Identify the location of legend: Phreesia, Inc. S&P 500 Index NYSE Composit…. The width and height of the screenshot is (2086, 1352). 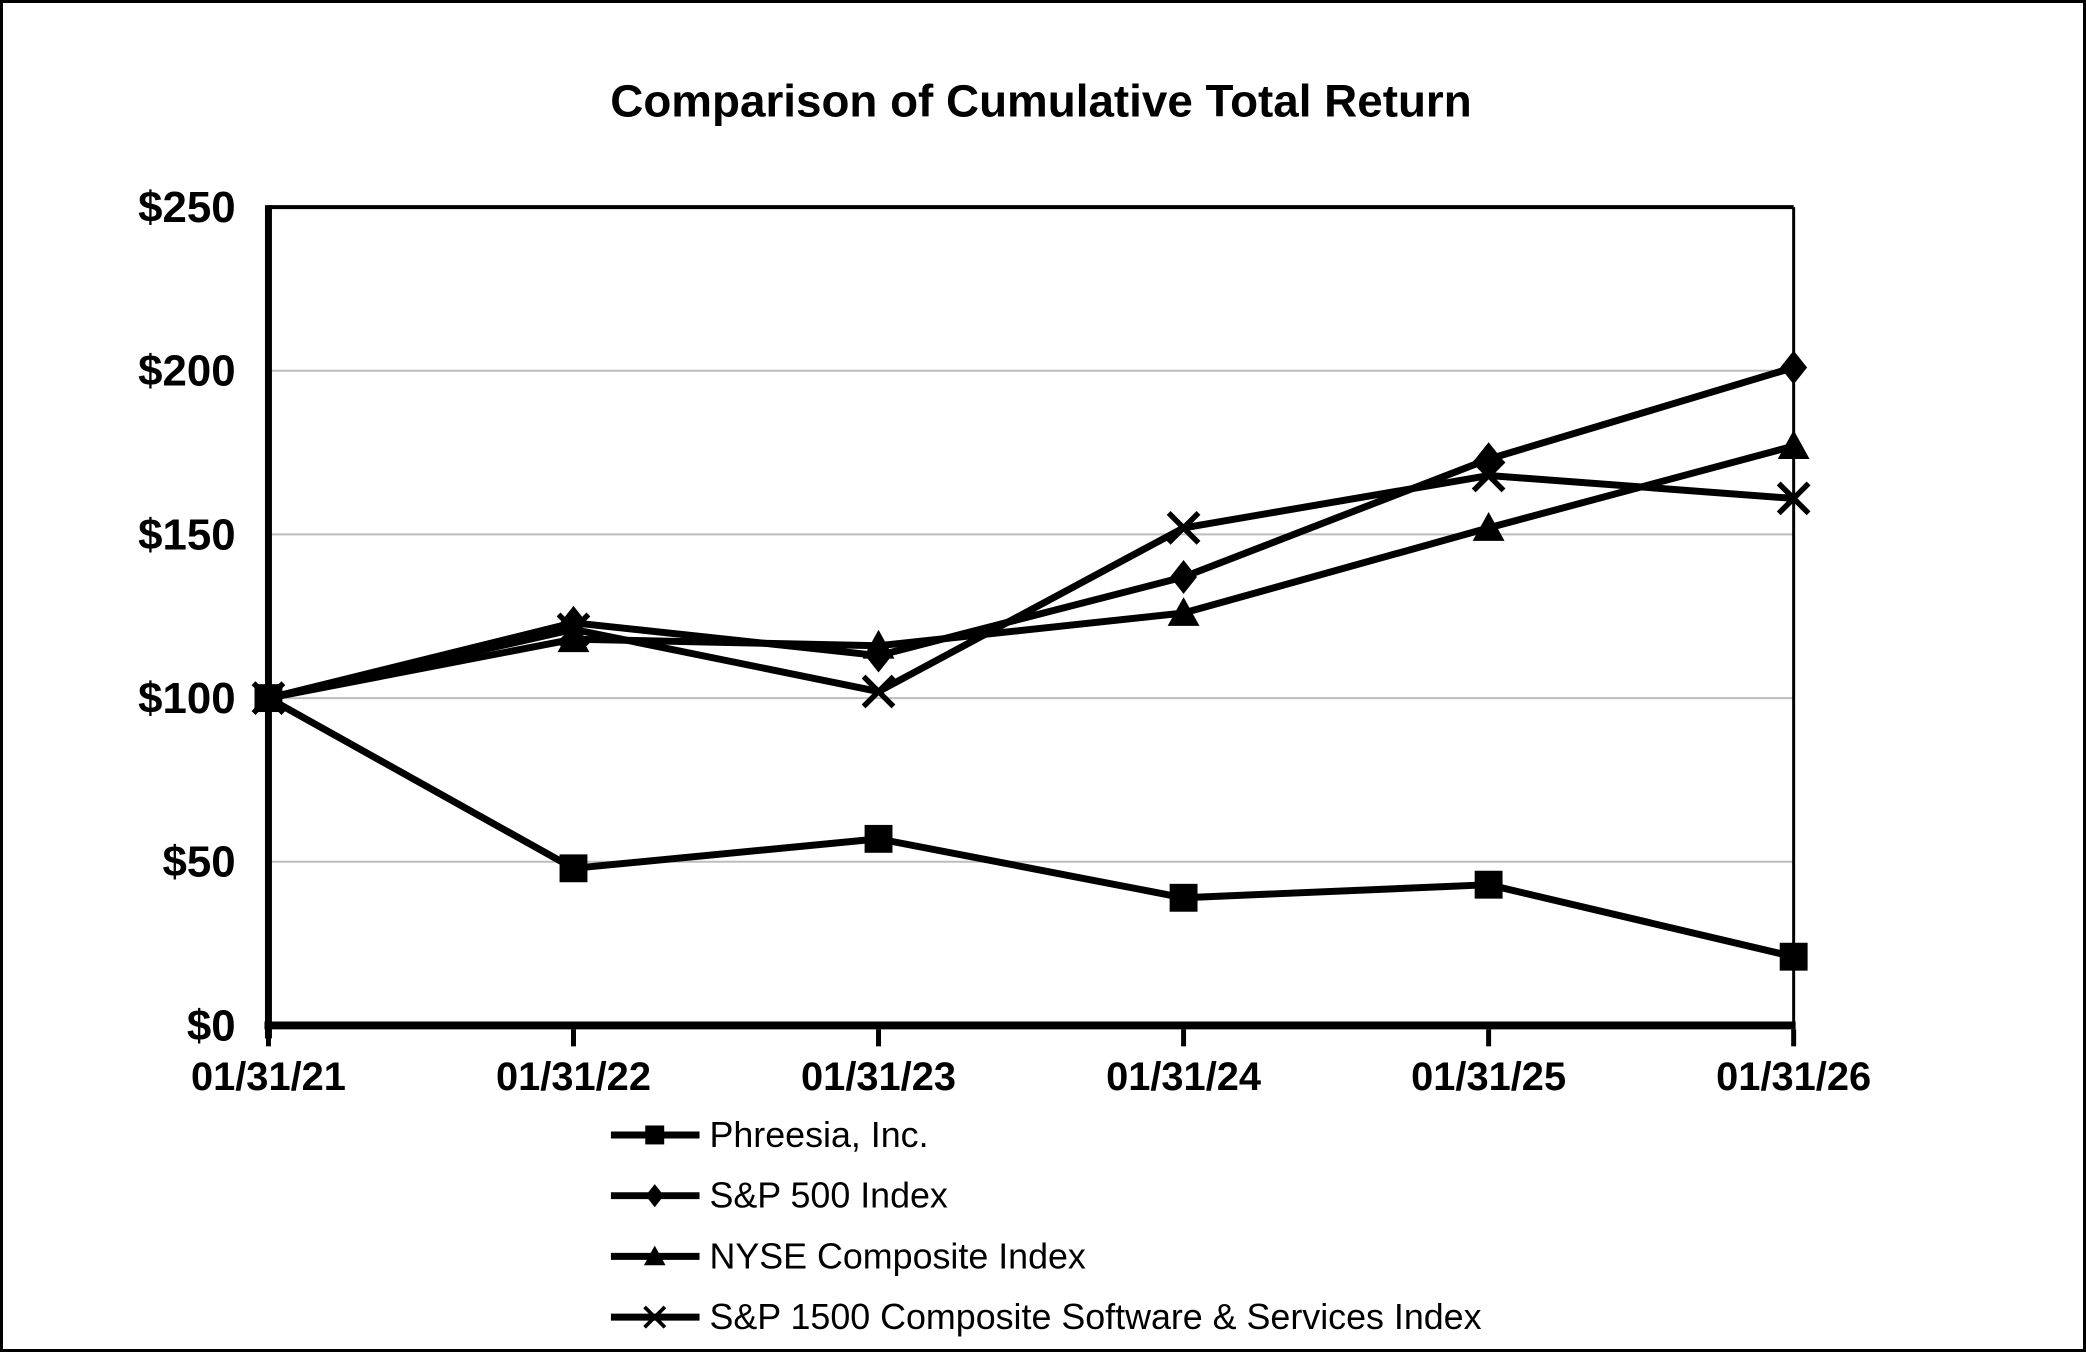
(1046, 1226).